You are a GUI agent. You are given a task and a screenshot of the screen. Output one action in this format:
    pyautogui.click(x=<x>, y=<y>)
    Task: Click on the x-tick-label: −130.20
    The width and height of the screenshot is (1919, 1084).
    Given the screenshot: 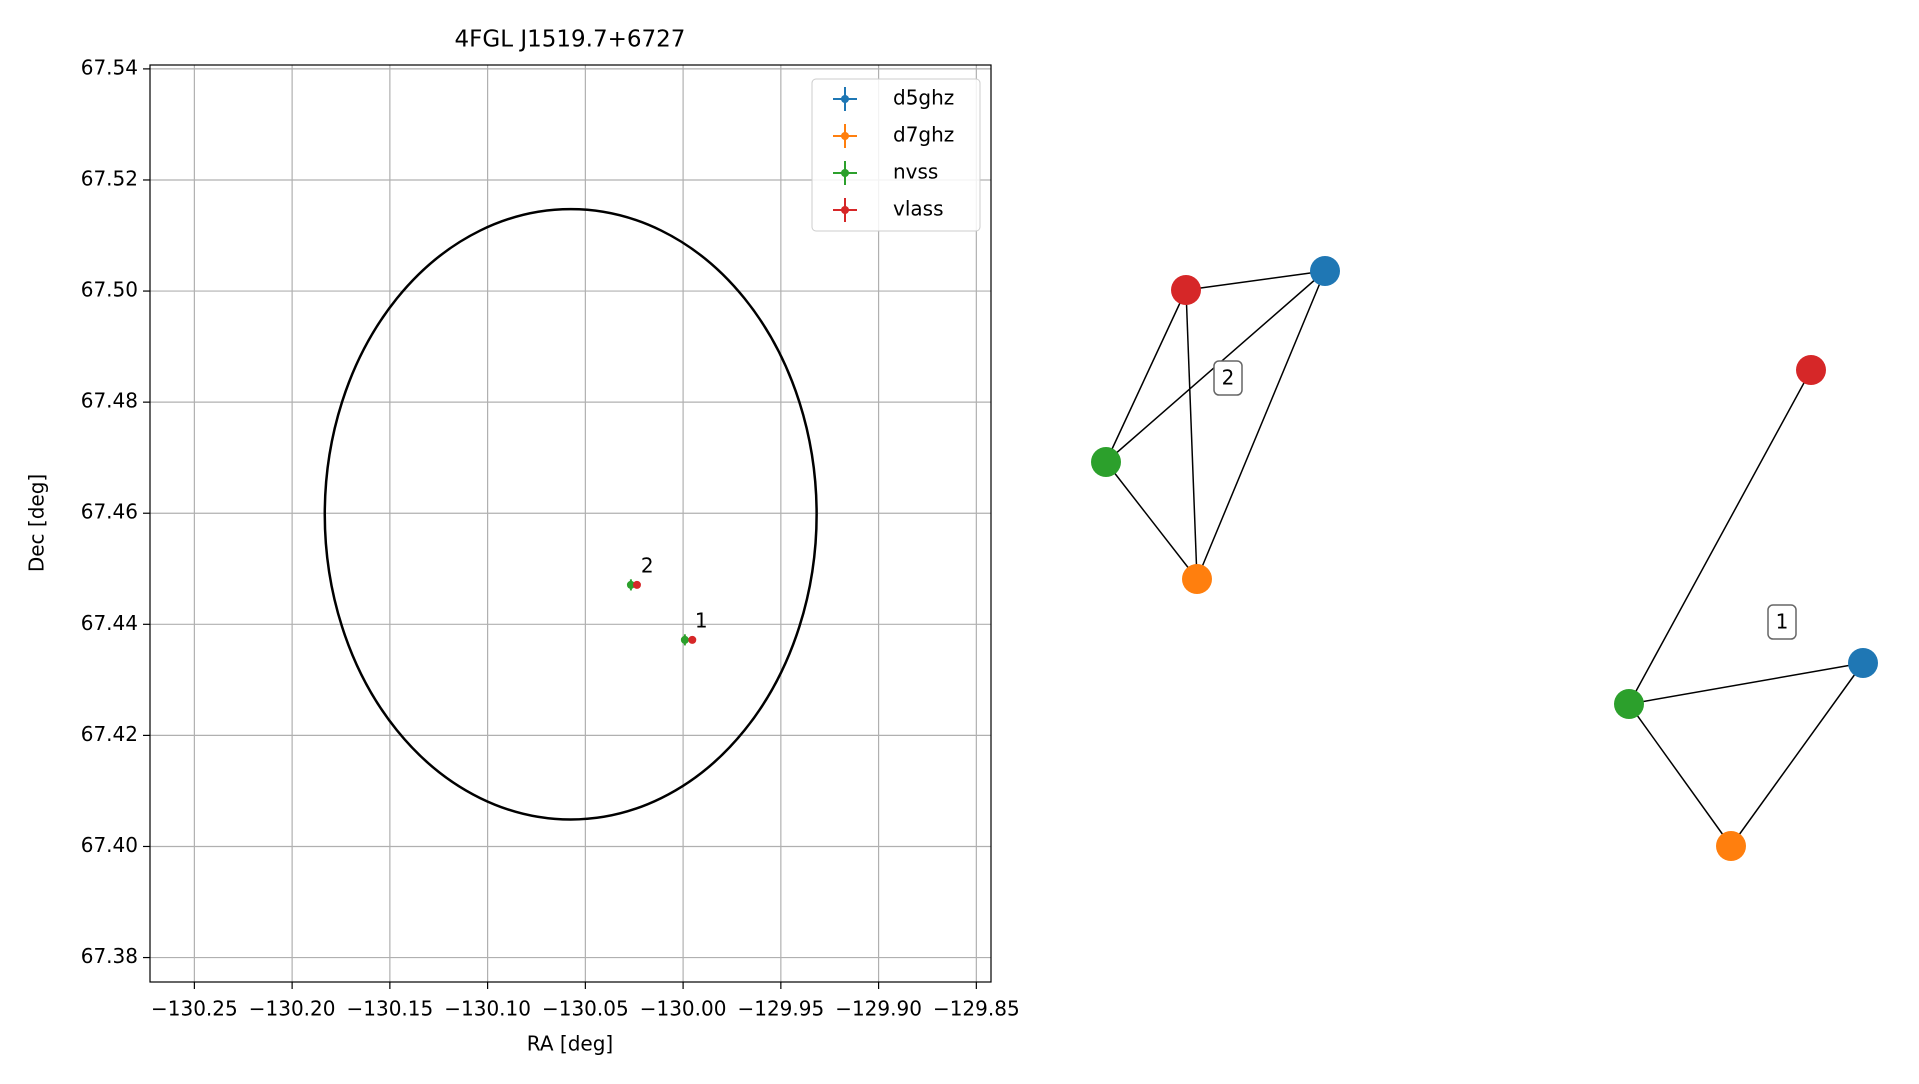 What is the action you would take?
    pyautogui.click(x=292, y=1009)
    